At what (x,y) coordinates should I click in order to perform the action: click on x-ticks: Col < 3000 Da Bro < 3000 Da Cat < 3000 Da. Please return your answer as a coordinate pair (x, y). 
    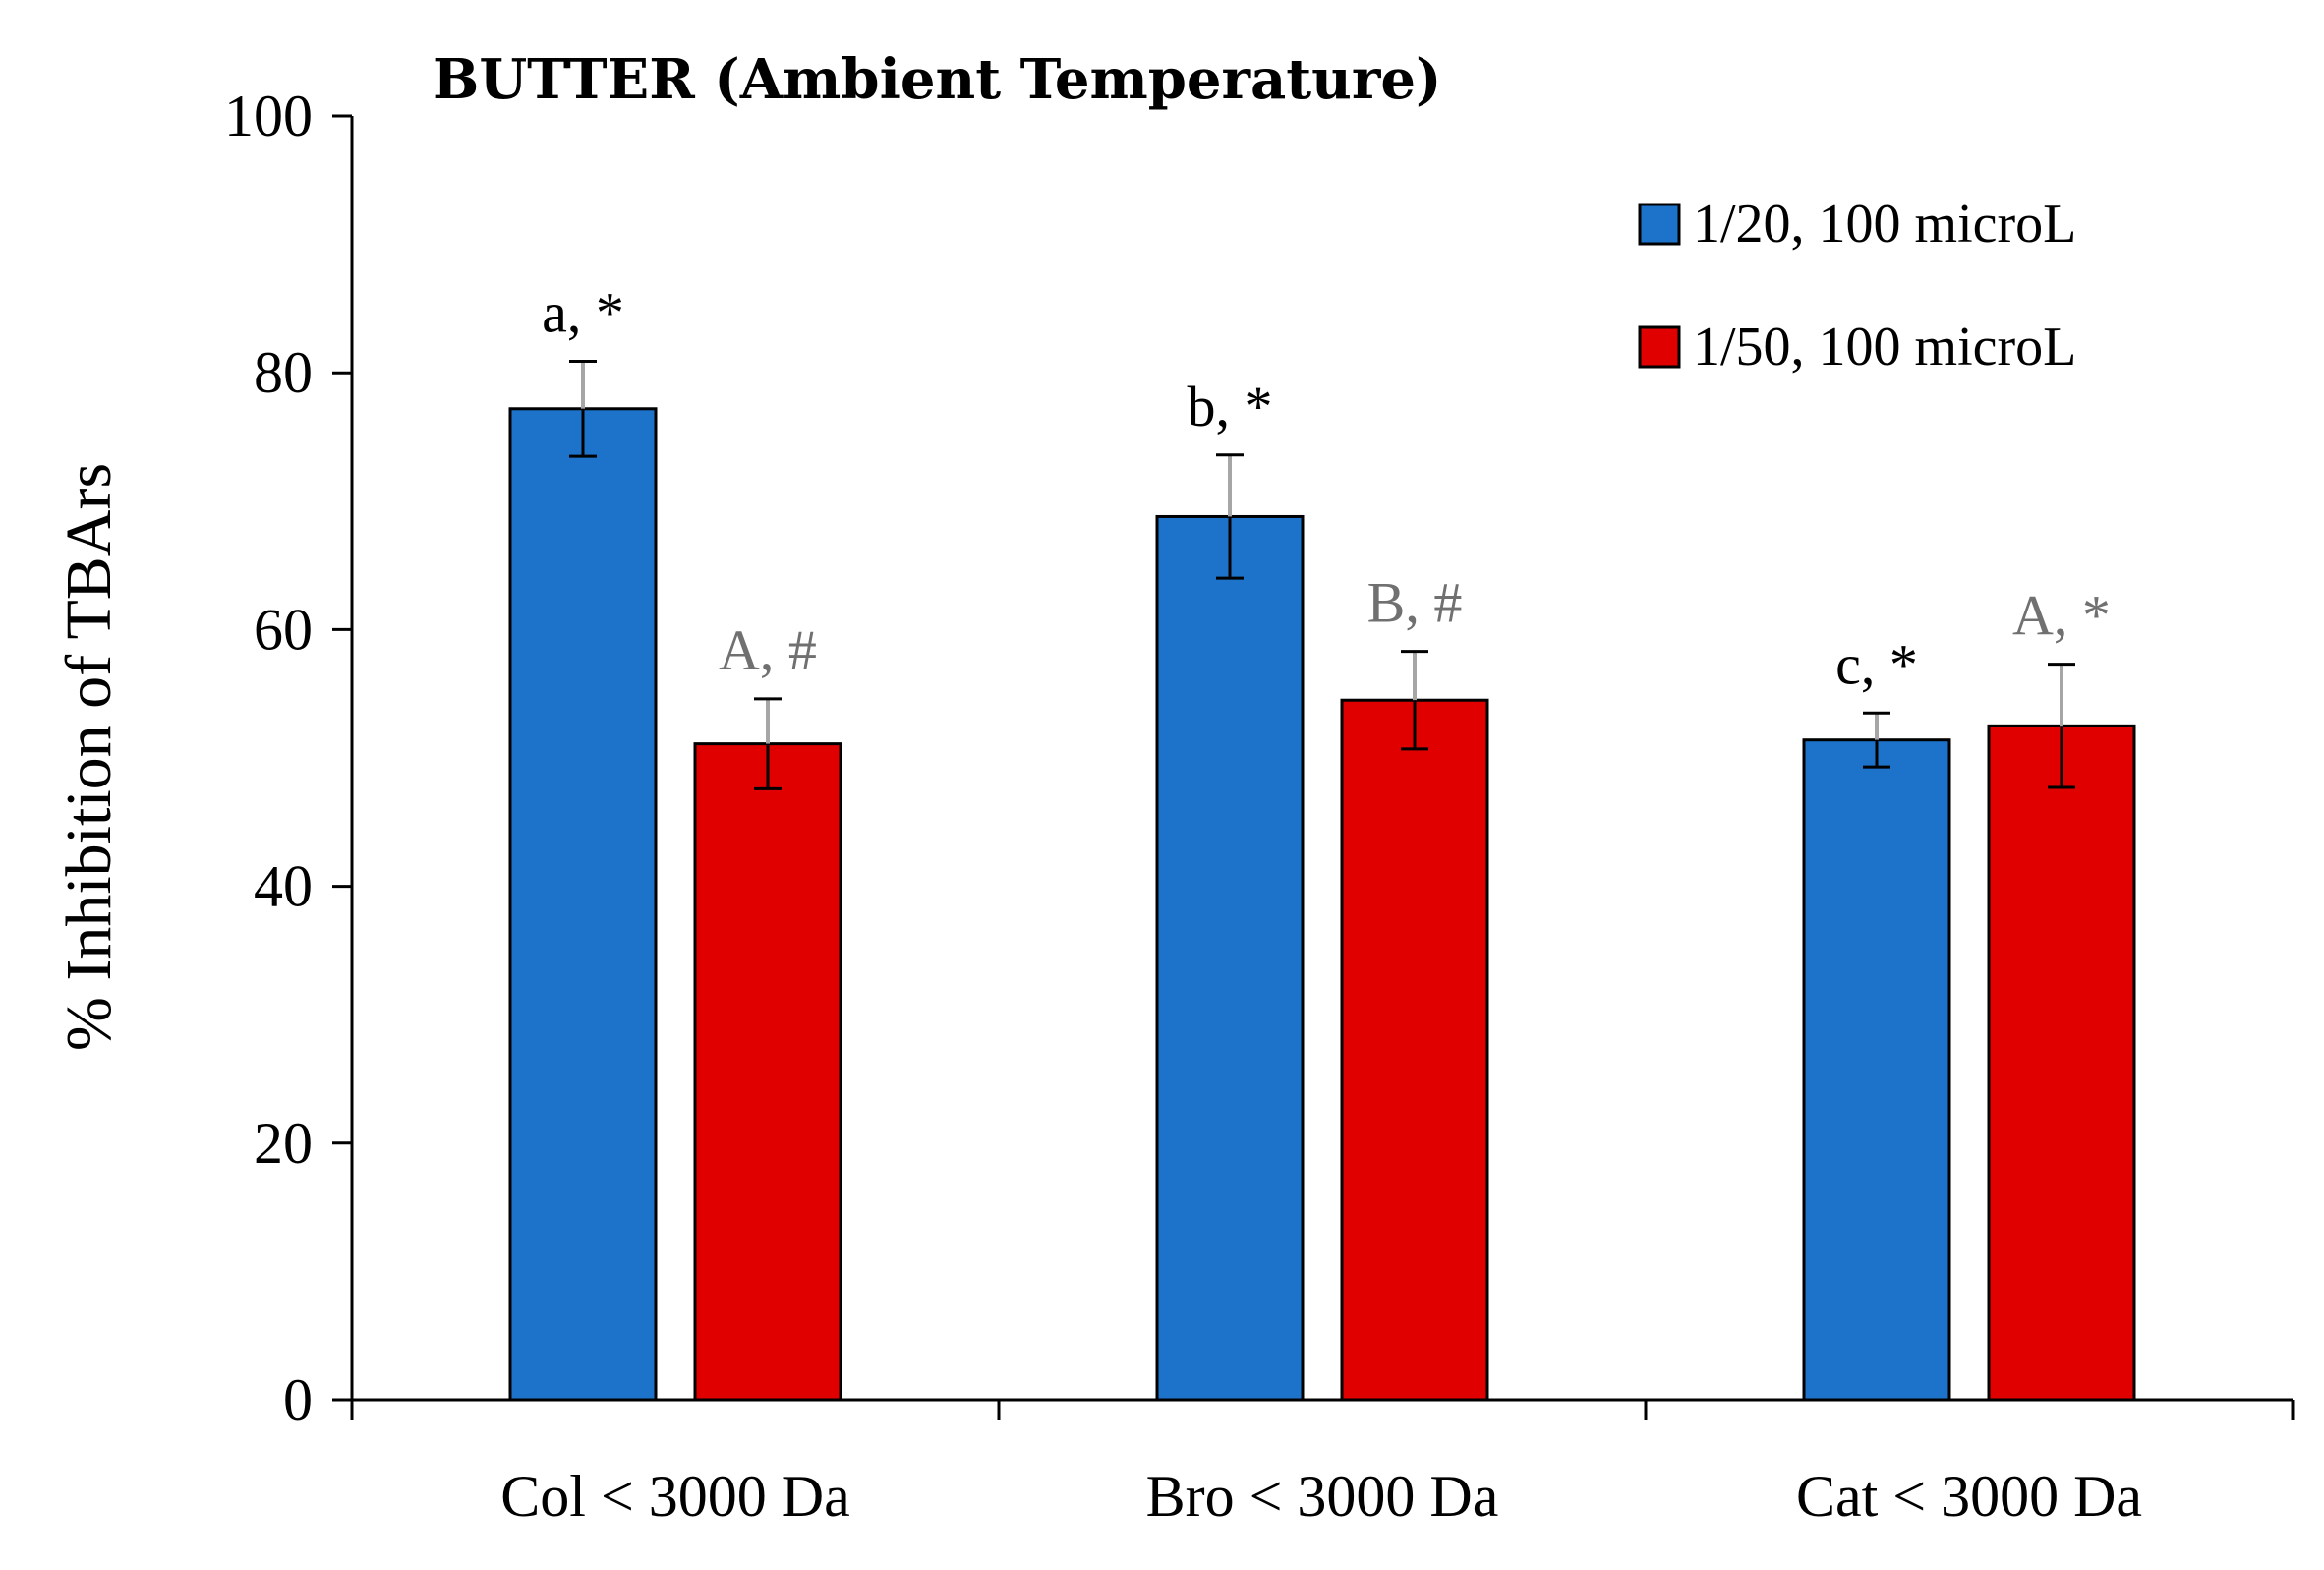
    Looking at the image, I should click on (1322, 1465).